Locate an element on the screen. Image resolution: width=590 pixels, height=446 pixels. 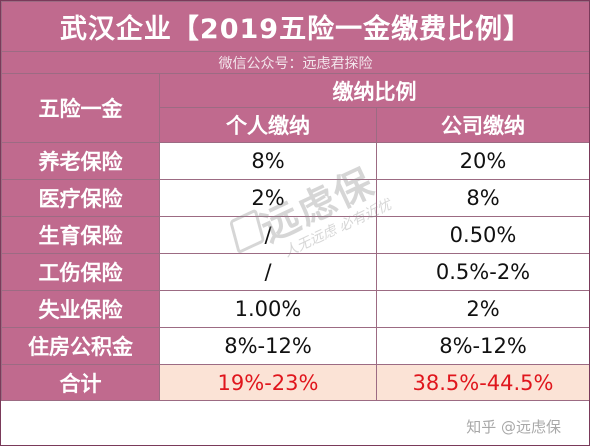
table-row: 医疗保险 2% 8% is located at coordinates (295, 198).